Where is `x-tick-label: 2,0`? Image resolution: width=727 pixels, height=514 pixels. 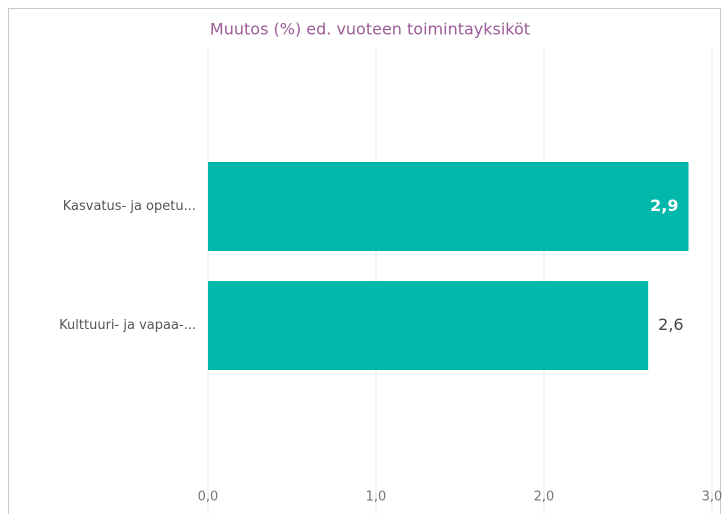
x-tick-label: 2,0 is located at coordinates (544, 497).